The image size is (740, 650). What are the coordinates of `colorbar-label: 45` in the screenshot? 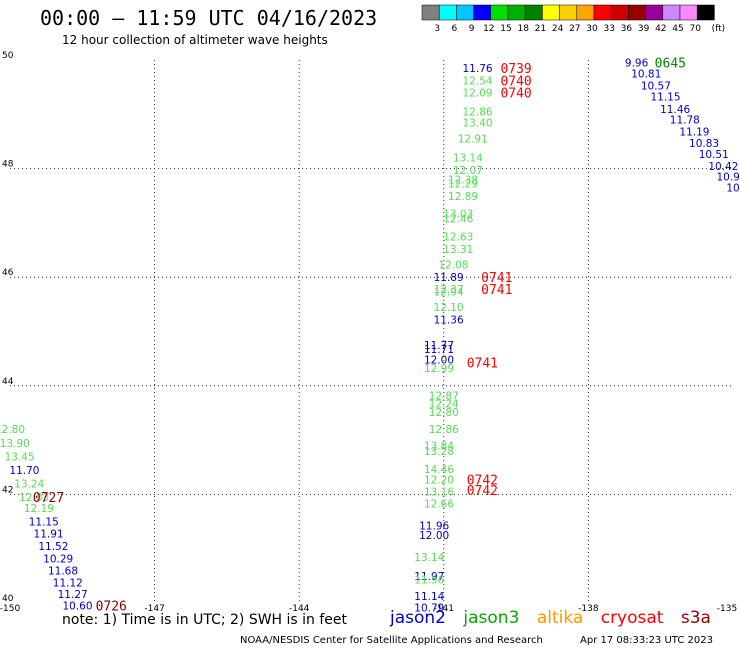 It's located at (677, 29).